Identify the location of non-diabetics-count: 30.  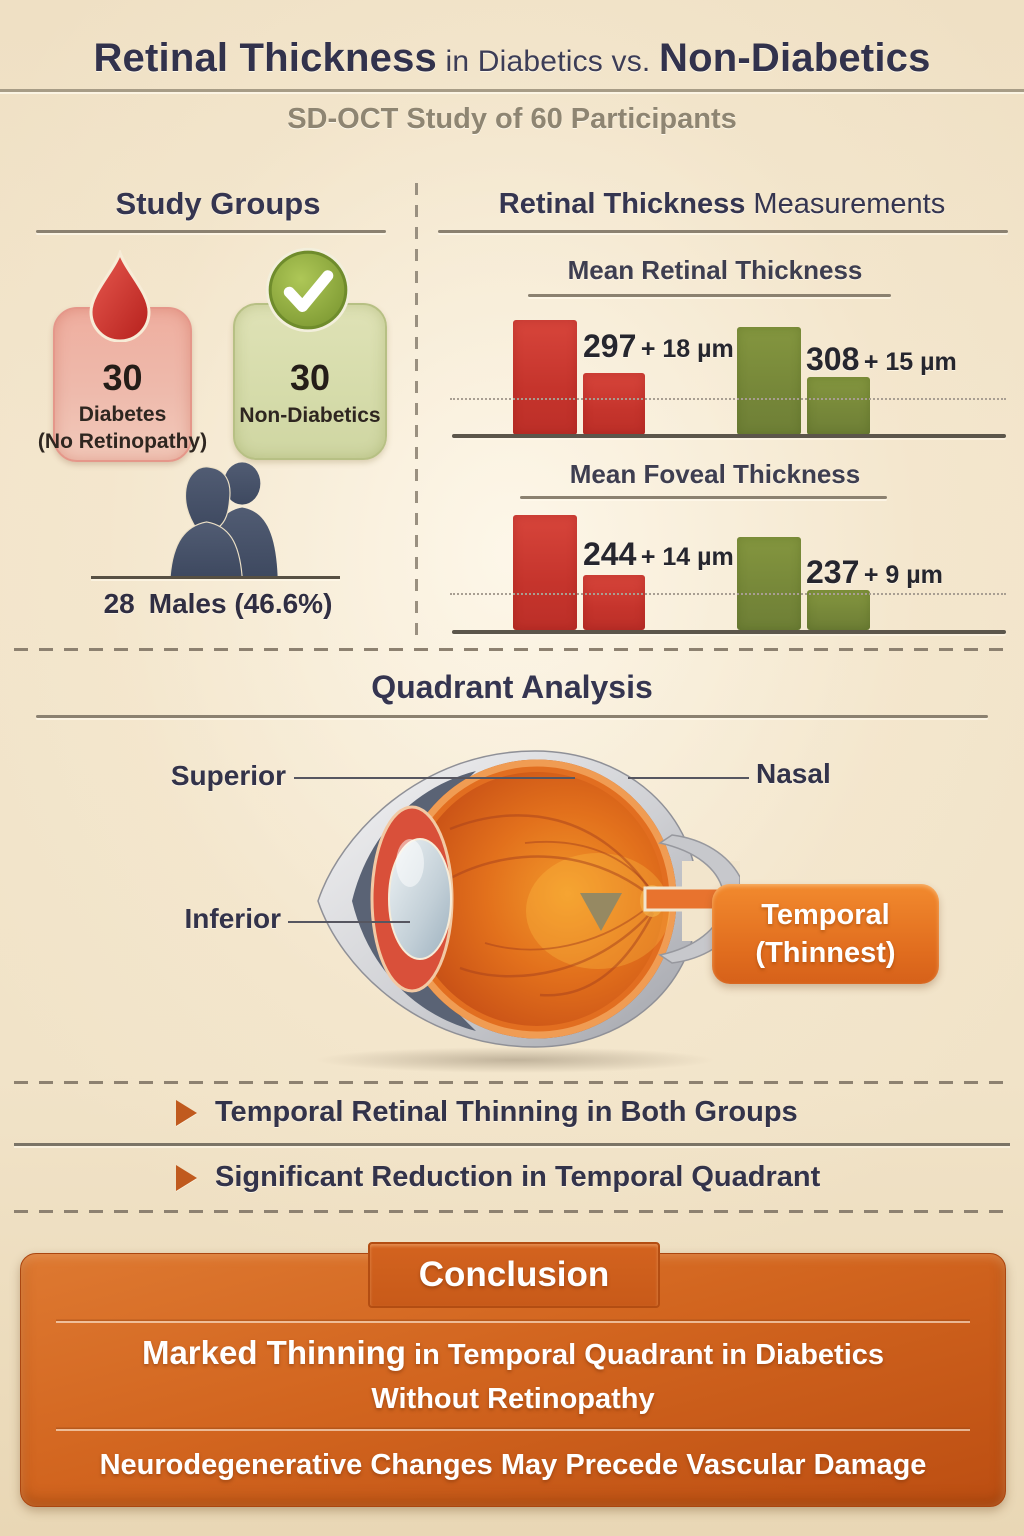
(310, 377).